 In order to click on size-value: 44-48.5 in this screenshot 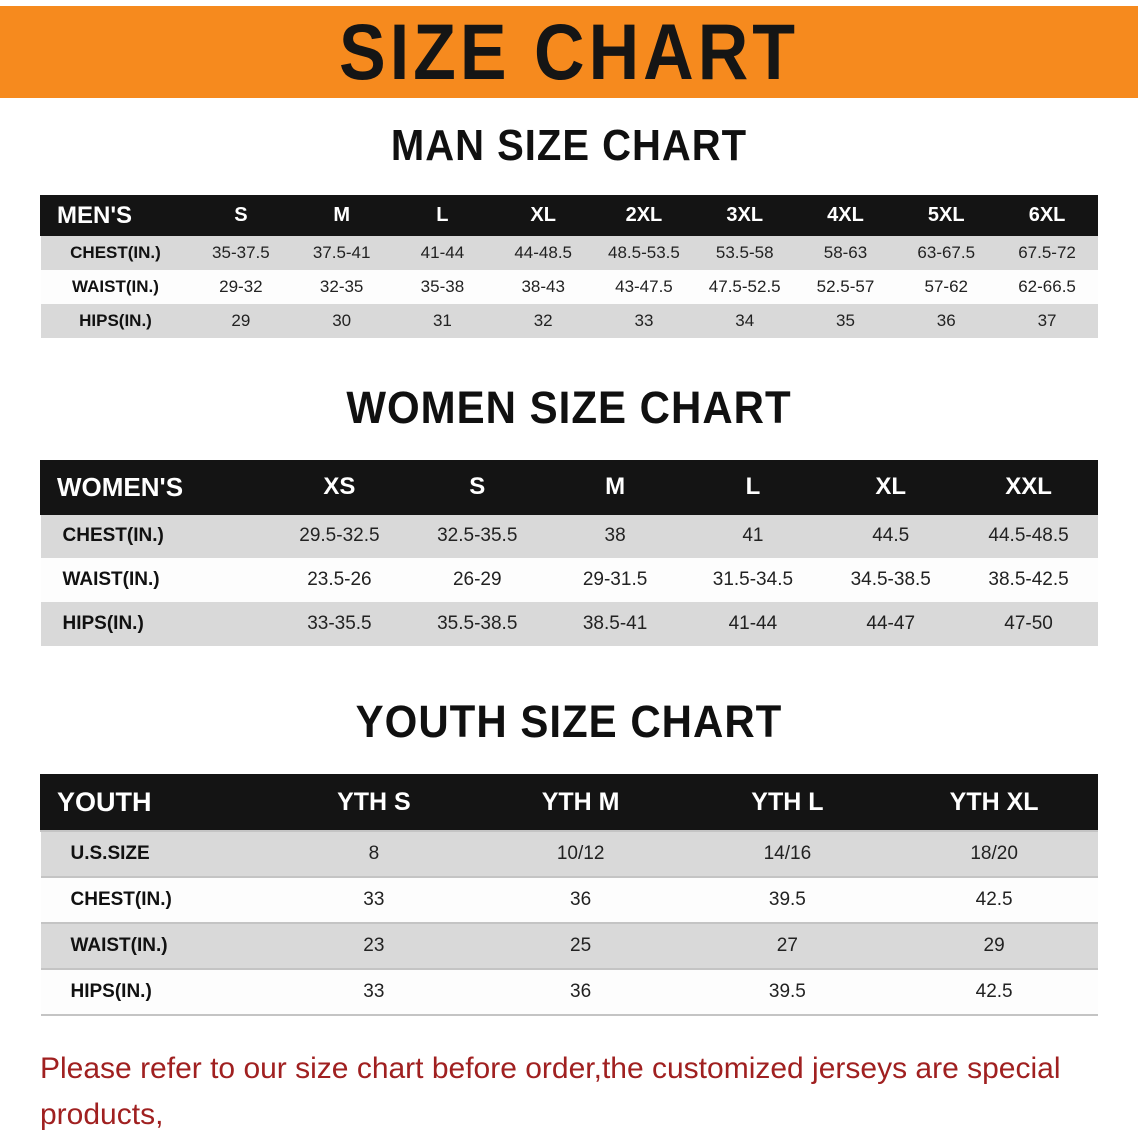, I will do `click(543, 252)`.